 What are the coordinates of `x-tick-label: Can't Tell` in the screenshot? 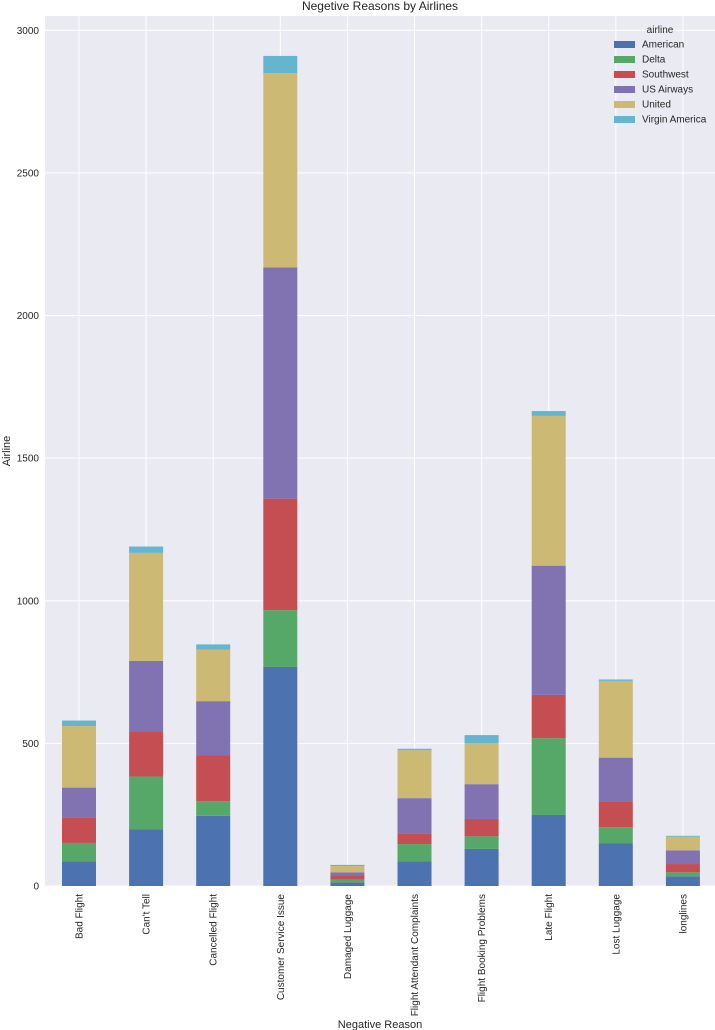 It's located at (147, 914).